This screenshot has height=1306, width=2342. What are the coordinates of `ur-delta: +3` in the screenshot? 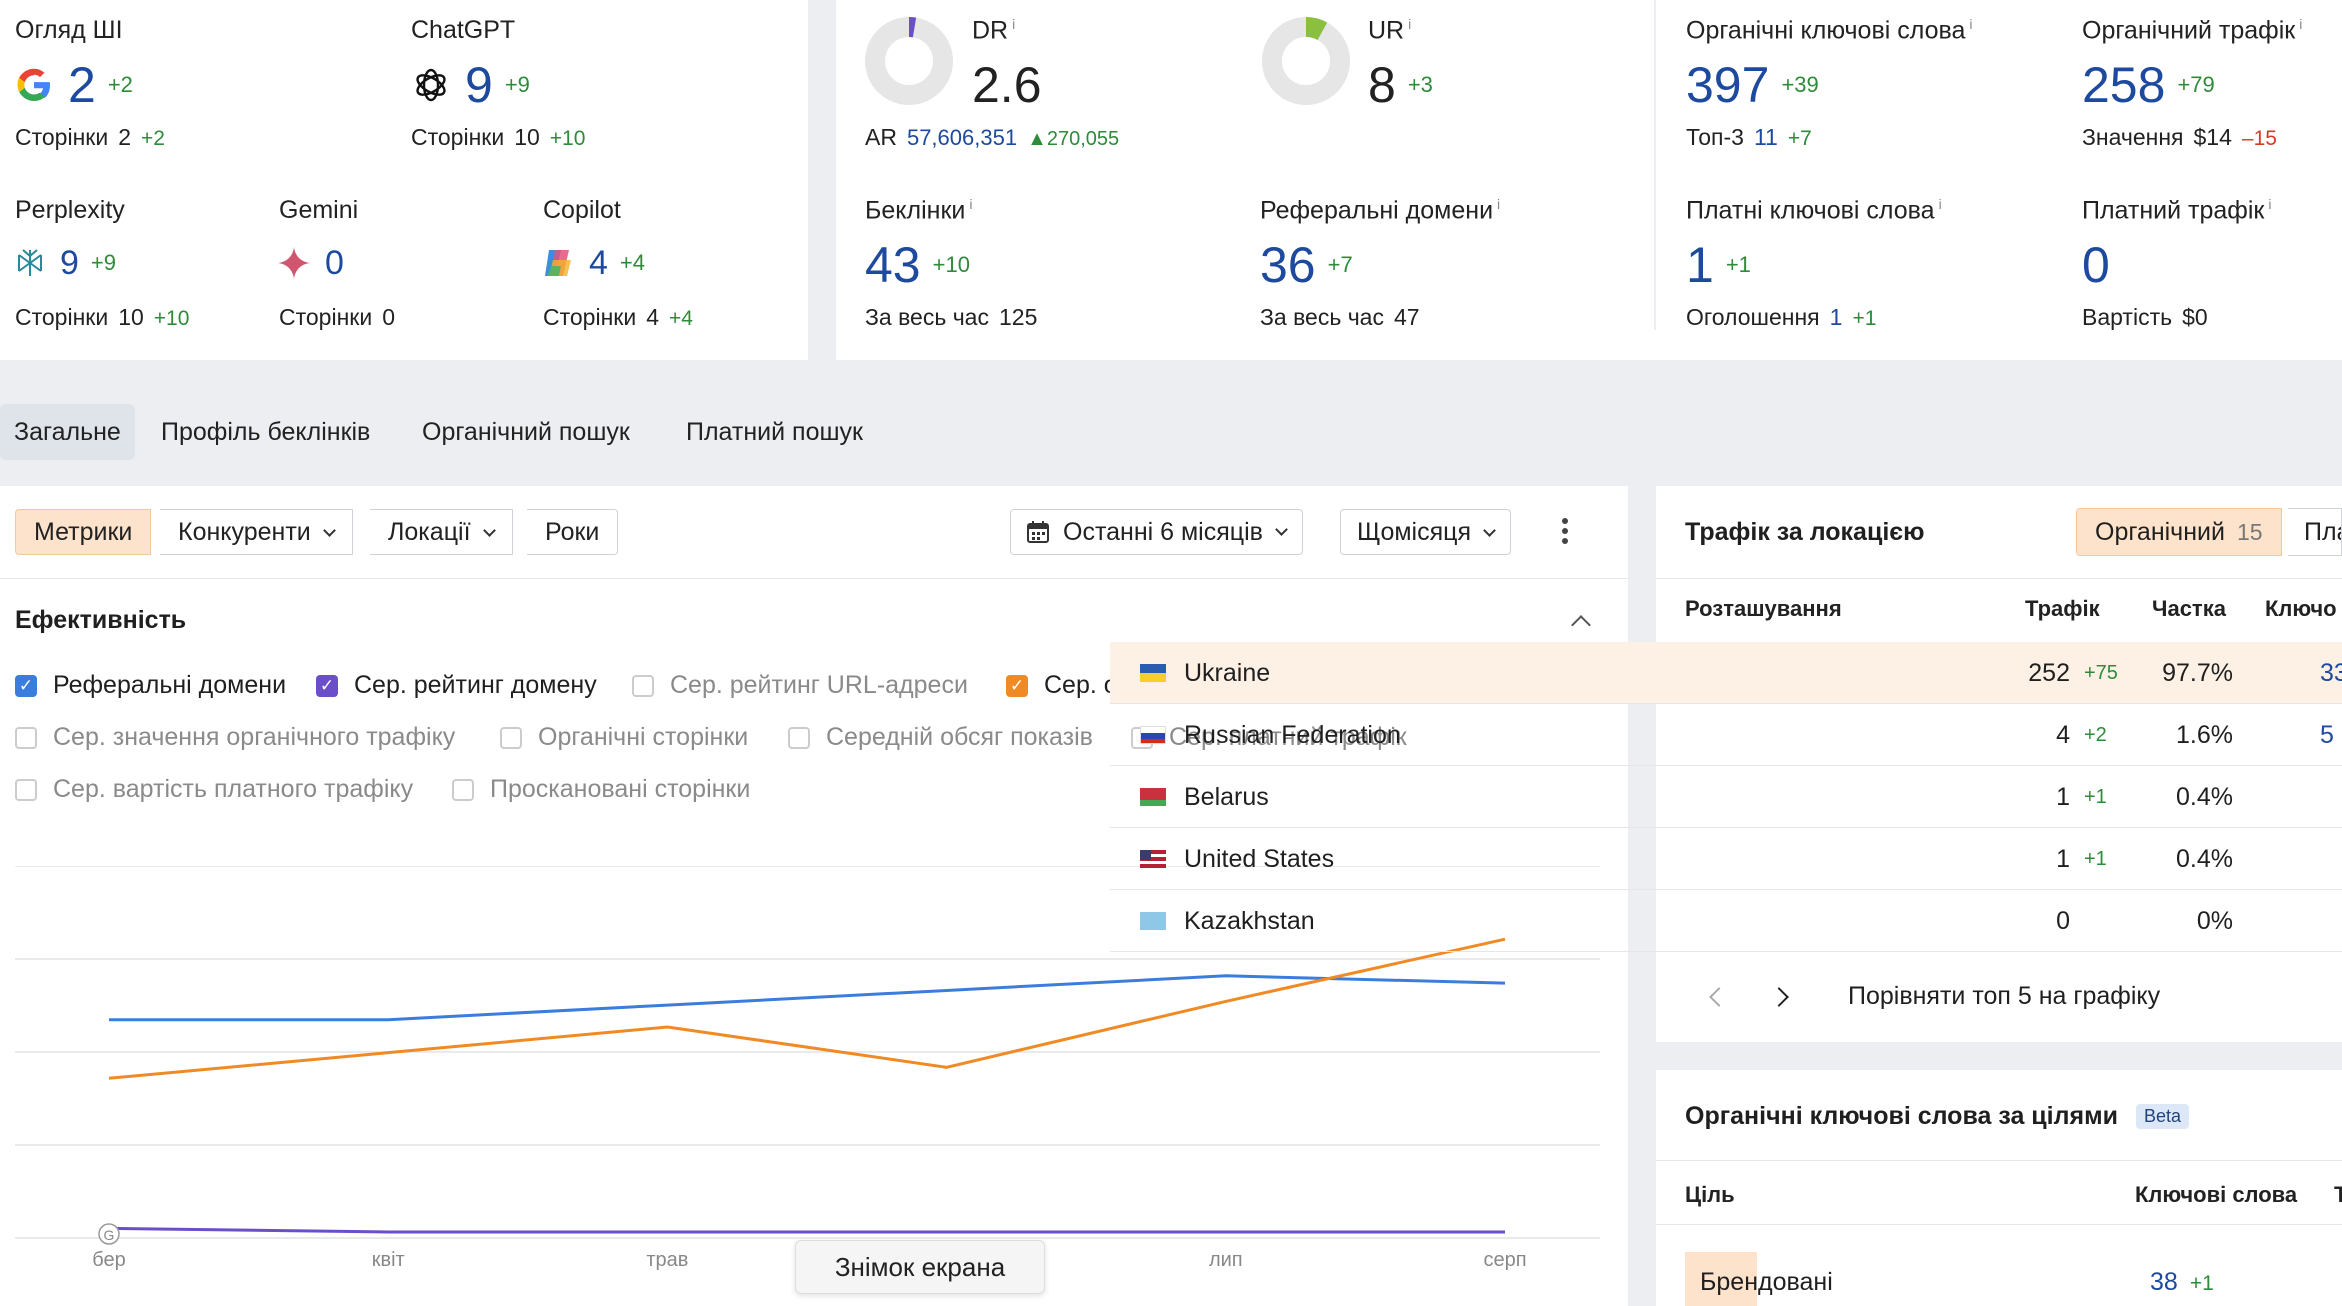 It's located at (1420, 84).